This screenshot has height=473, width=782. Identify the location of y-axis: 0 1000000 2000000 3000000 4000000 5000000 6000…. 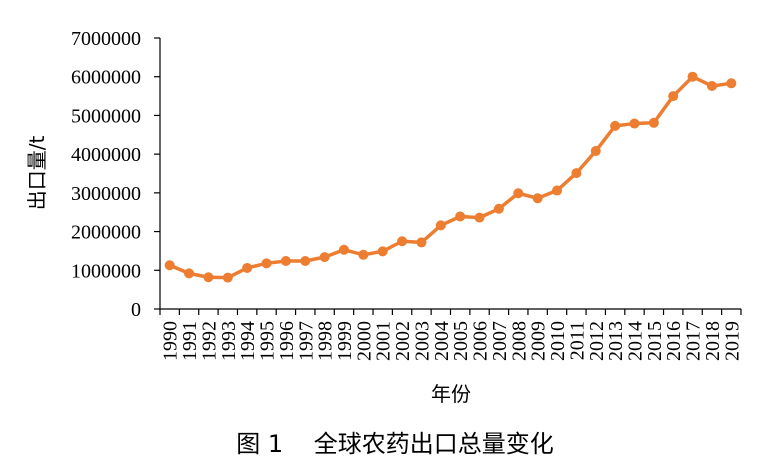
(116, 174).